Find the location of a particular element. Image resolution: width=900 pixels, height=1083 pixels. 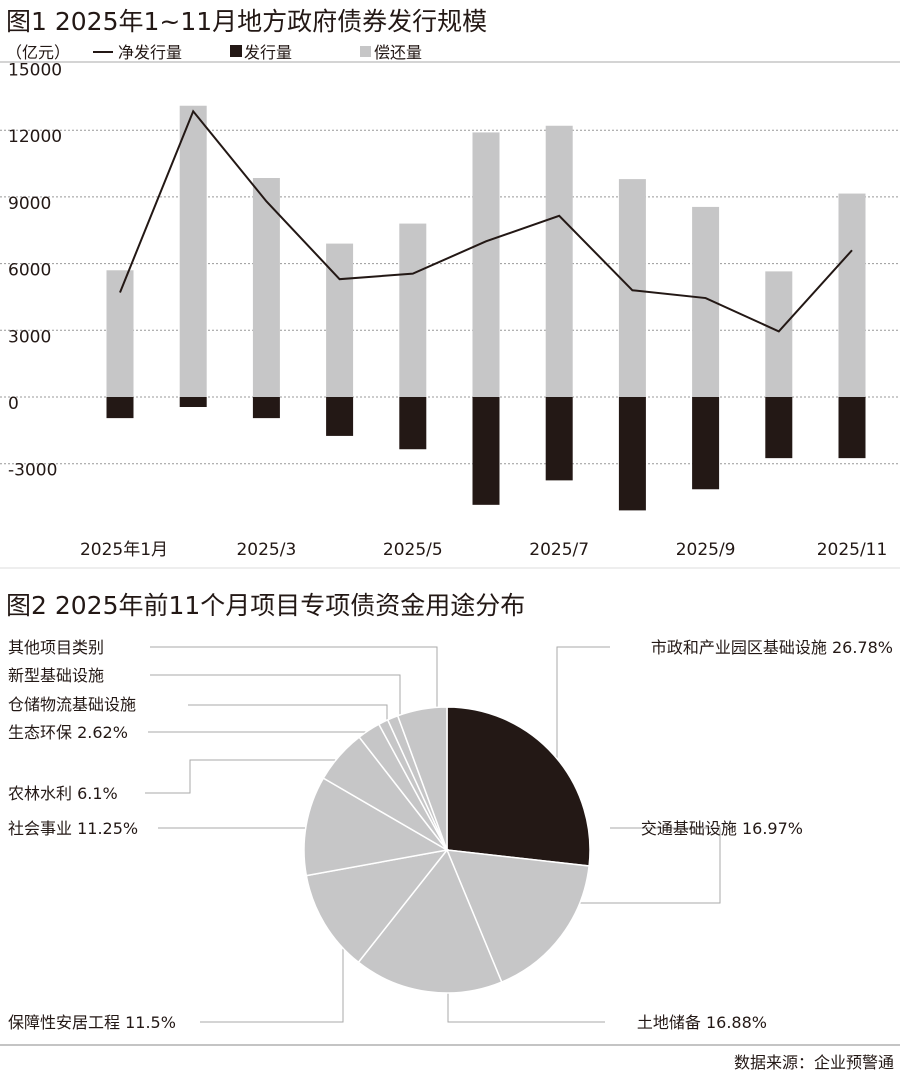

x-tick-label: 2025/3 is located at coordinates (266, 550).